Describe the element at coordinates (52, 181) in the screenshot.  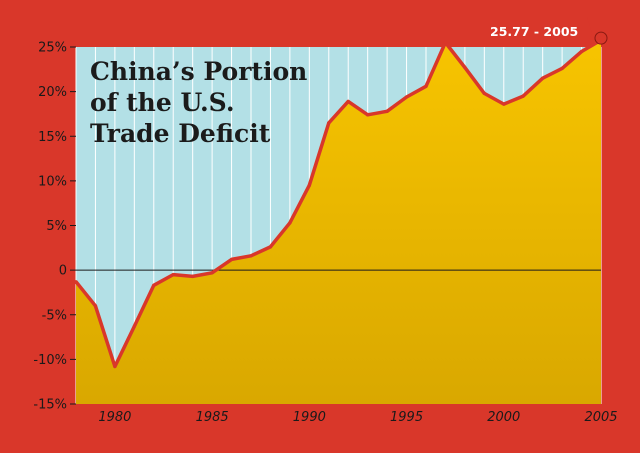
I see `y-tick-label: 10%` at that location.